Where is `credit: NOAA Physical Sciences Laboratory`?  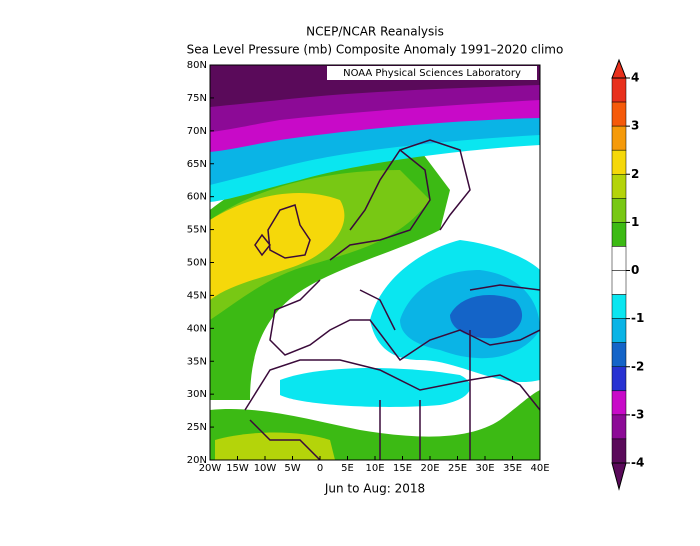
credit: NOAA Physical Sciences Laboratory is located at coordinates (432, 73).